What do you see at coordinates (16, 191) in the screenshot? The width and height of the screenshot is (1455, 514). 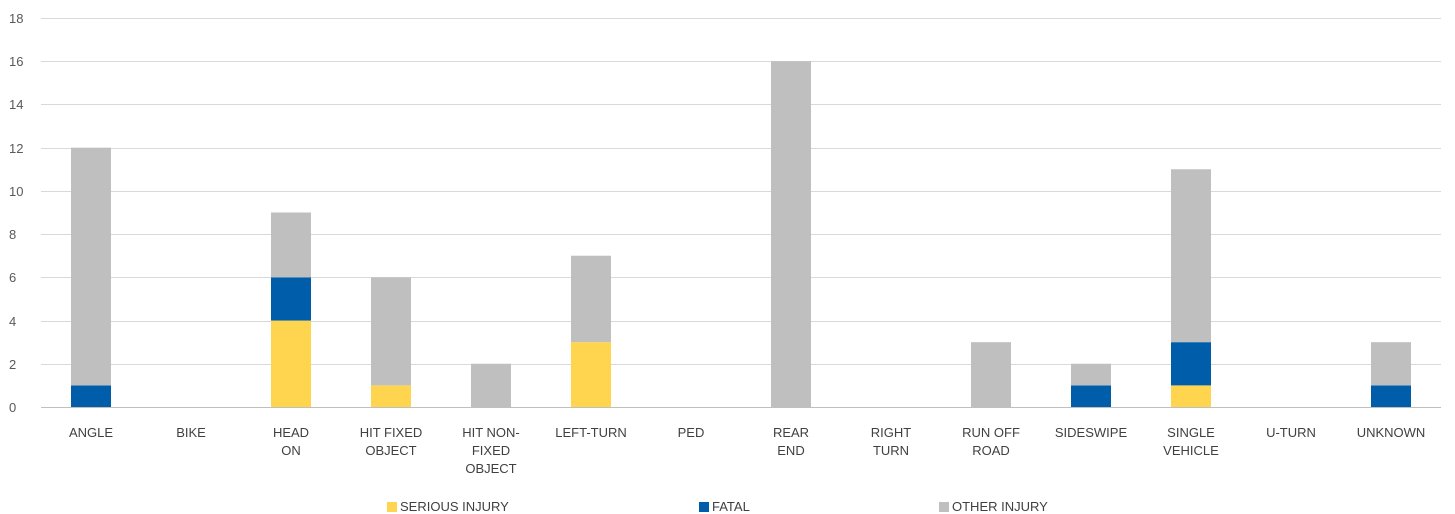 I see `y-tick-label: 10` at bounding box center [16, 191].